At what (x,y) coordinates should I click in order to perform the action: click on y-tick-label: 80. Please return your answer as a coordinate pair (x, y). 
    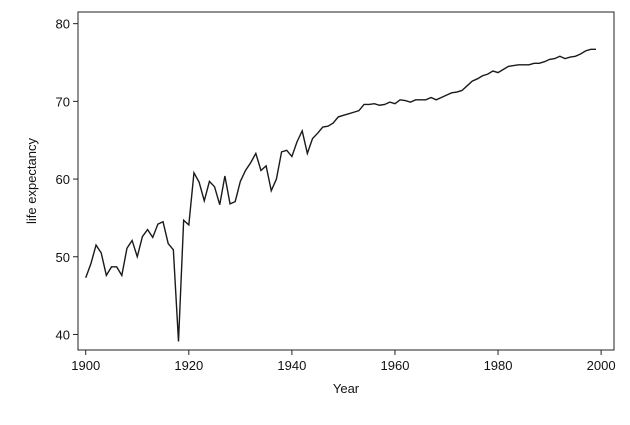
    Looking at the image, I should click on (63, 24).